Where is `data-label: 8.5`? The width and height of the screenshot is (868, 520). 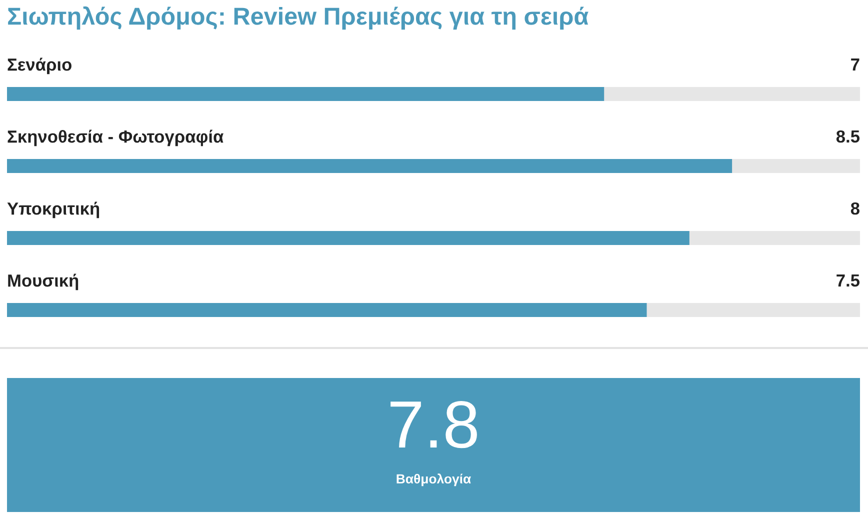
data-label: 8.5 is located at coordinates (848, 136).